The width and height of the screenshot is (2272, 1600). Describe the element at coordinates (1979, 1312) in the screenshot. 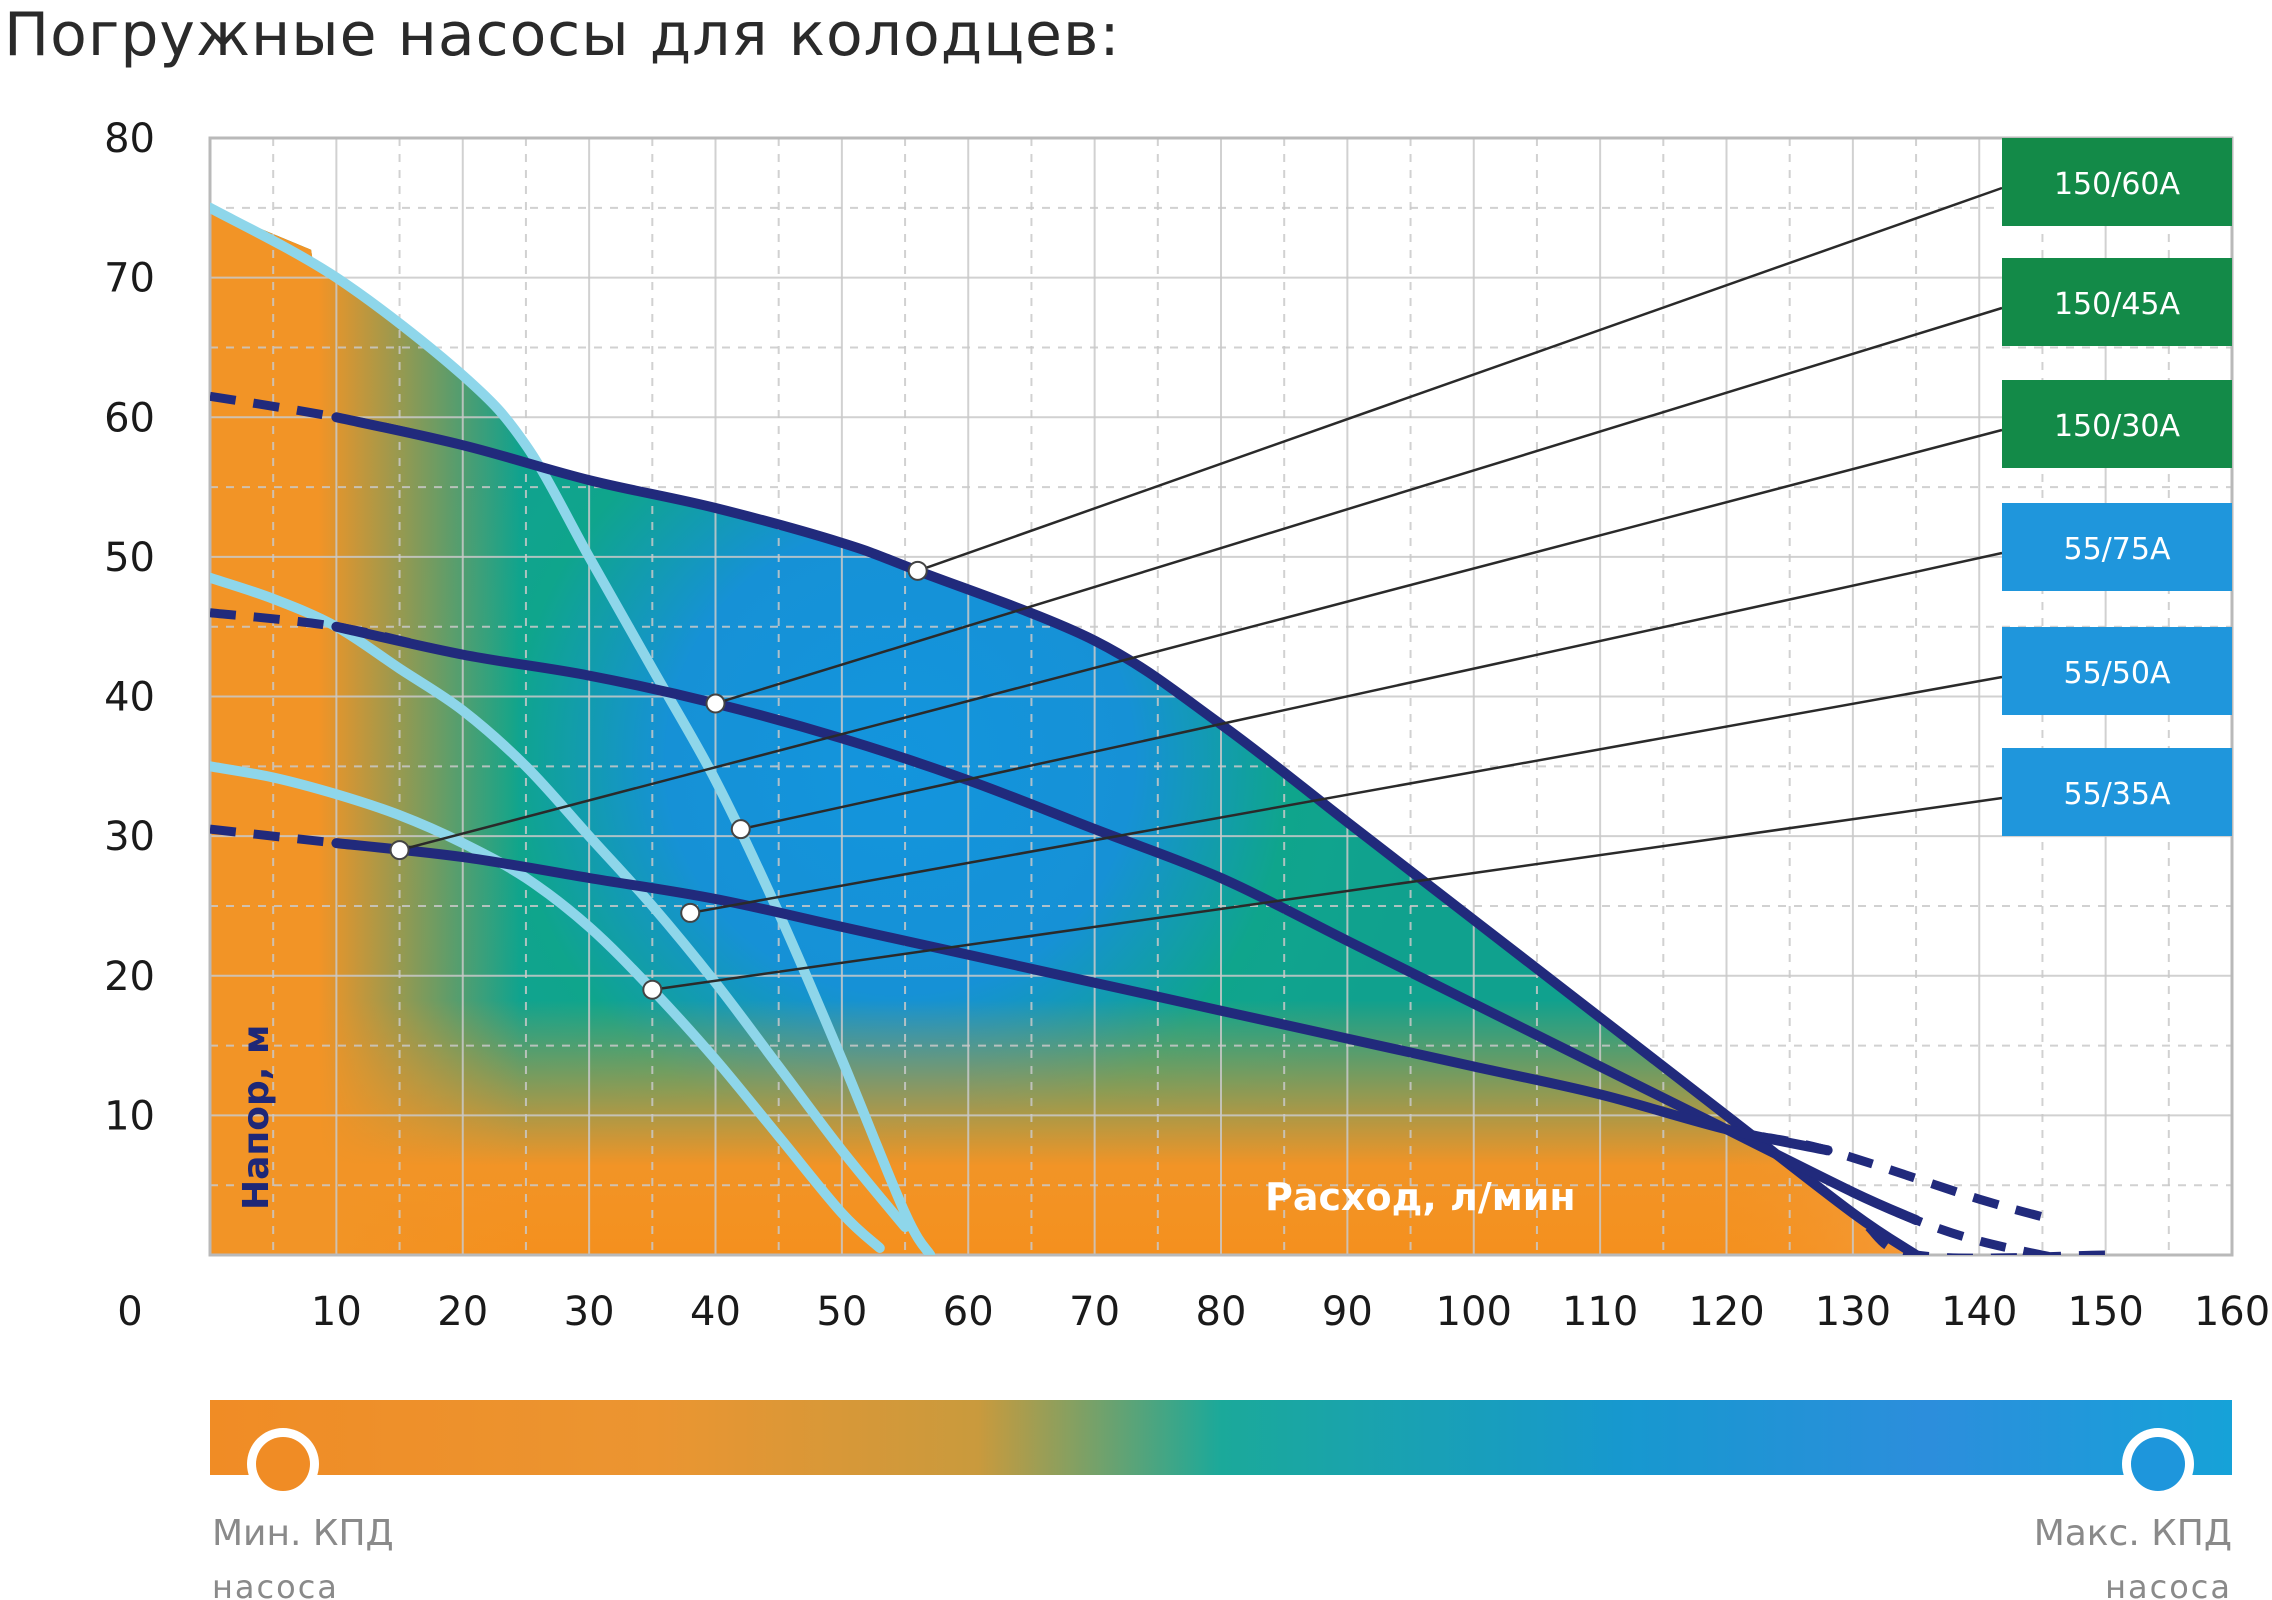

I see `x-tick-label: 140` at that location.